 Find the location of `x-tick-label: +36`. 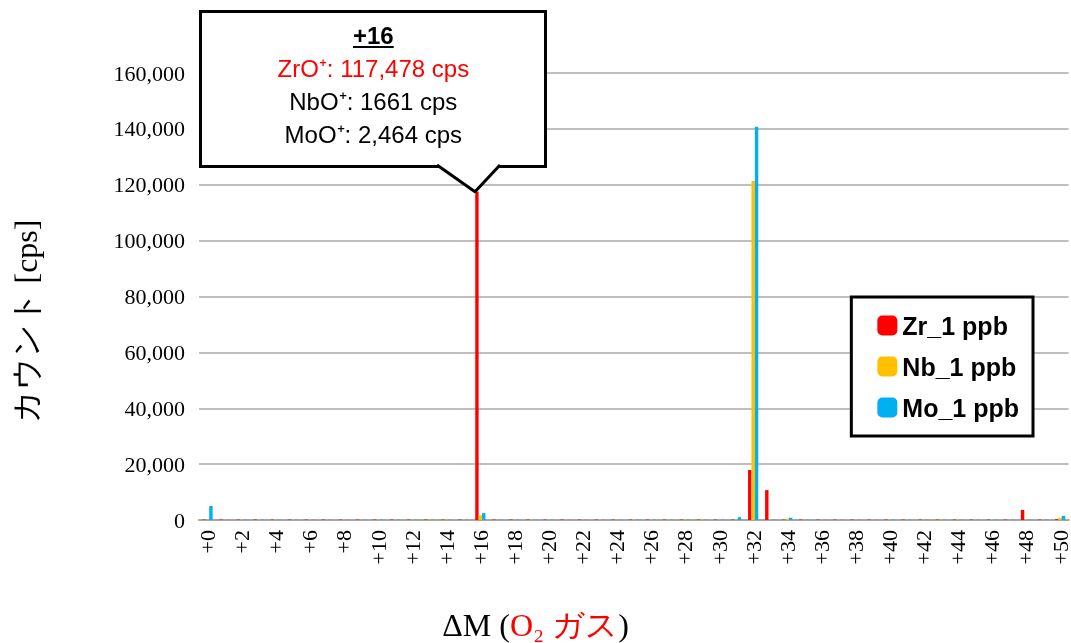

x-tick-label: +36 is located at coordinates (821, 547).